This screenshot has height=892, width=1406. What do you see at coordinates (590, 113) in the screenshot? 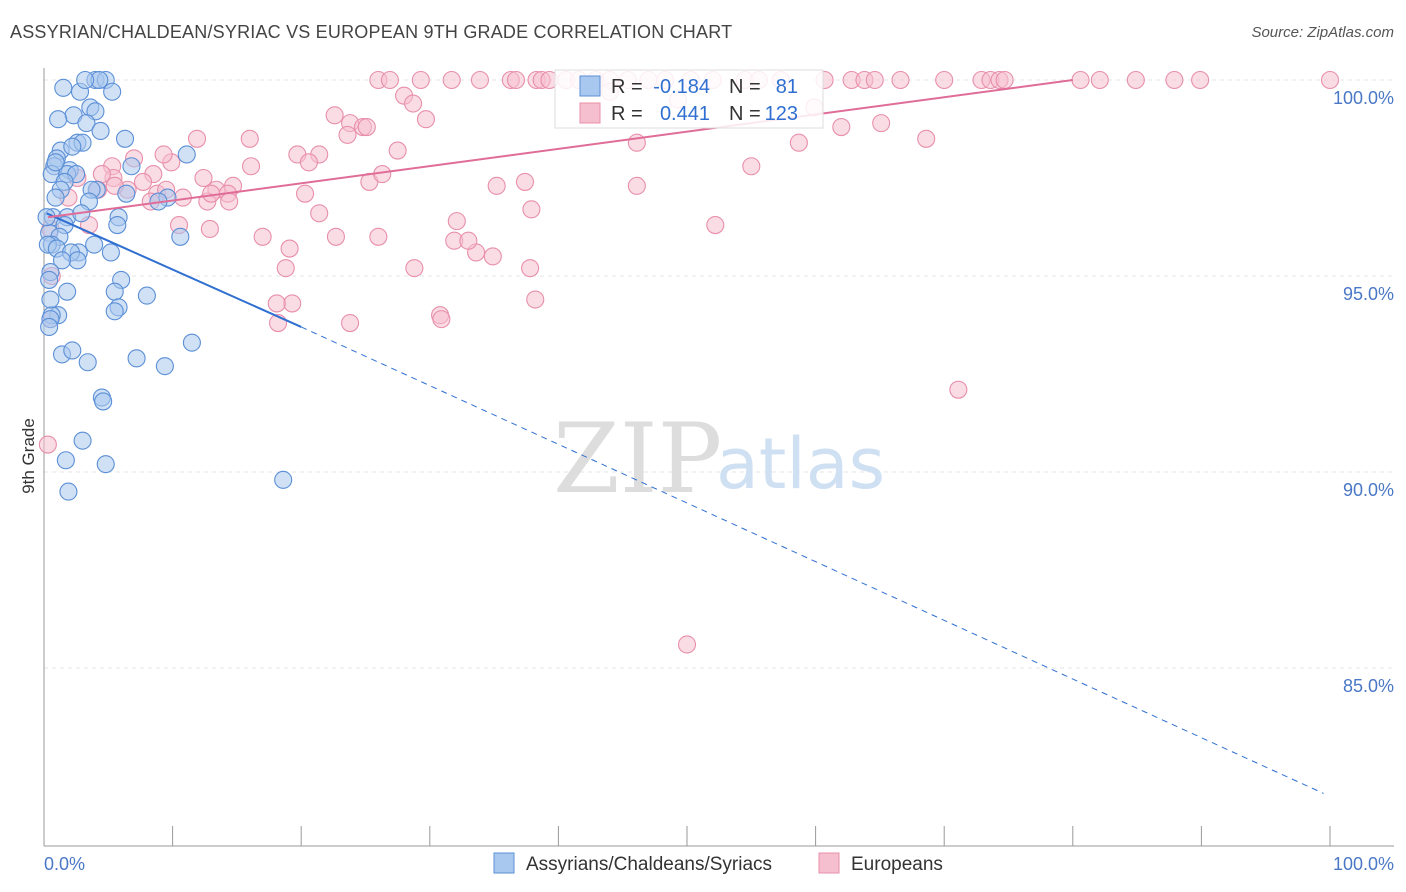
I see `stats-swatch-pink` at bounding box center [590, 113].